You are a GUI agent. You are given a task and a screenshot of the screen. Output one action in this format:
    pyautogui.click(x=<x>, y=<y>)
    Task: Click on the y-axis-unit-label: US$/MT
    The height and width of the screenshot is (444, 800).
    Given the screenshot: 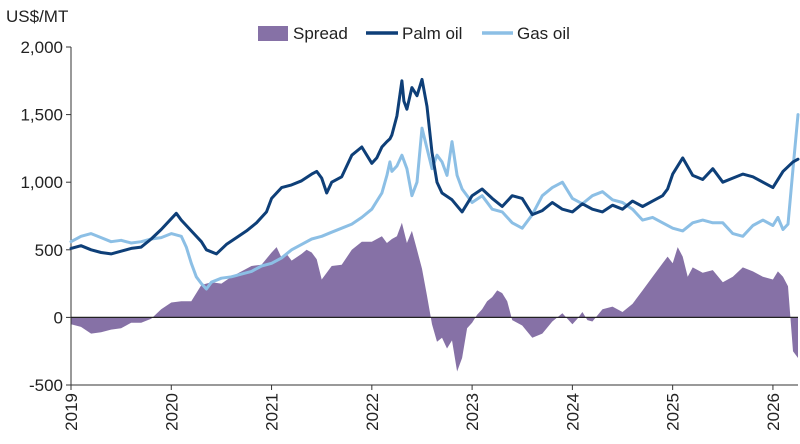 What is the action you would take?
    pyautogui.click(x=37, y=16)
    